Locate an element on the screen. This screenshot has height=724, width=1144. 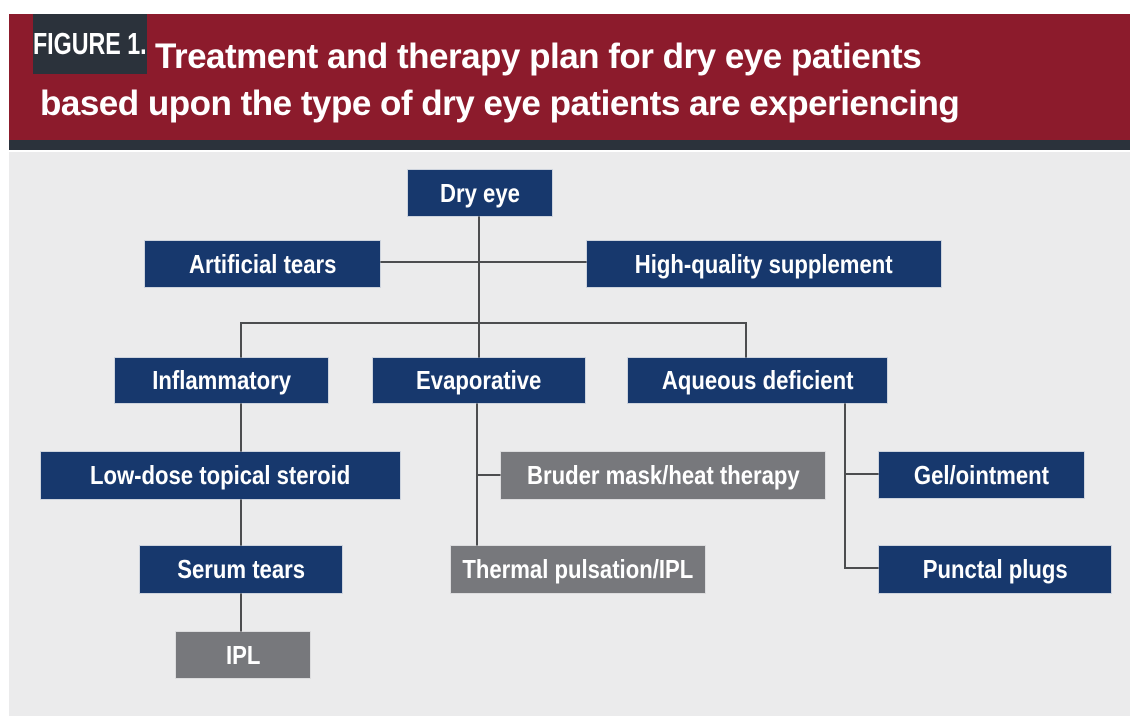
node-punctal-plugs: Punctal plugs is located at coordinates (995, 569).